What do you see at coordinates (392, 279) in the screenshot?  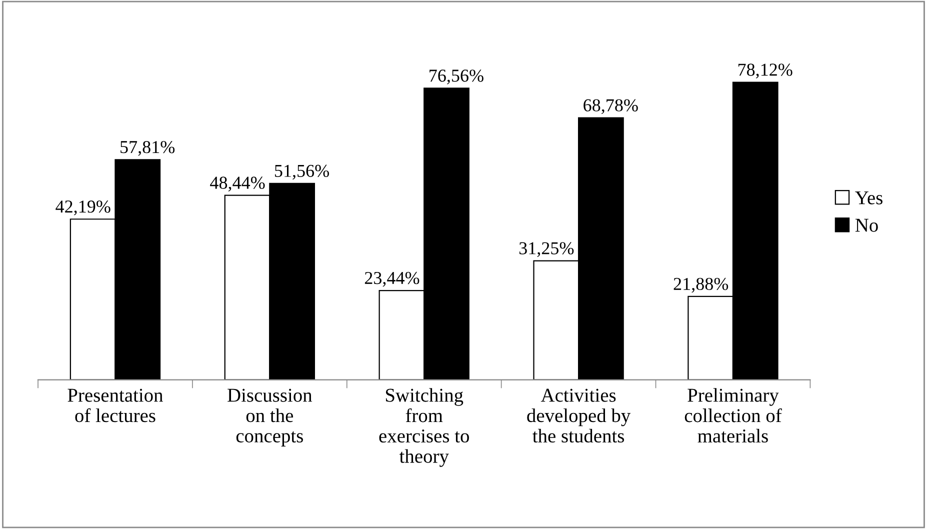 I see `data-label: 23,44%` at bounding box center [392, 279].